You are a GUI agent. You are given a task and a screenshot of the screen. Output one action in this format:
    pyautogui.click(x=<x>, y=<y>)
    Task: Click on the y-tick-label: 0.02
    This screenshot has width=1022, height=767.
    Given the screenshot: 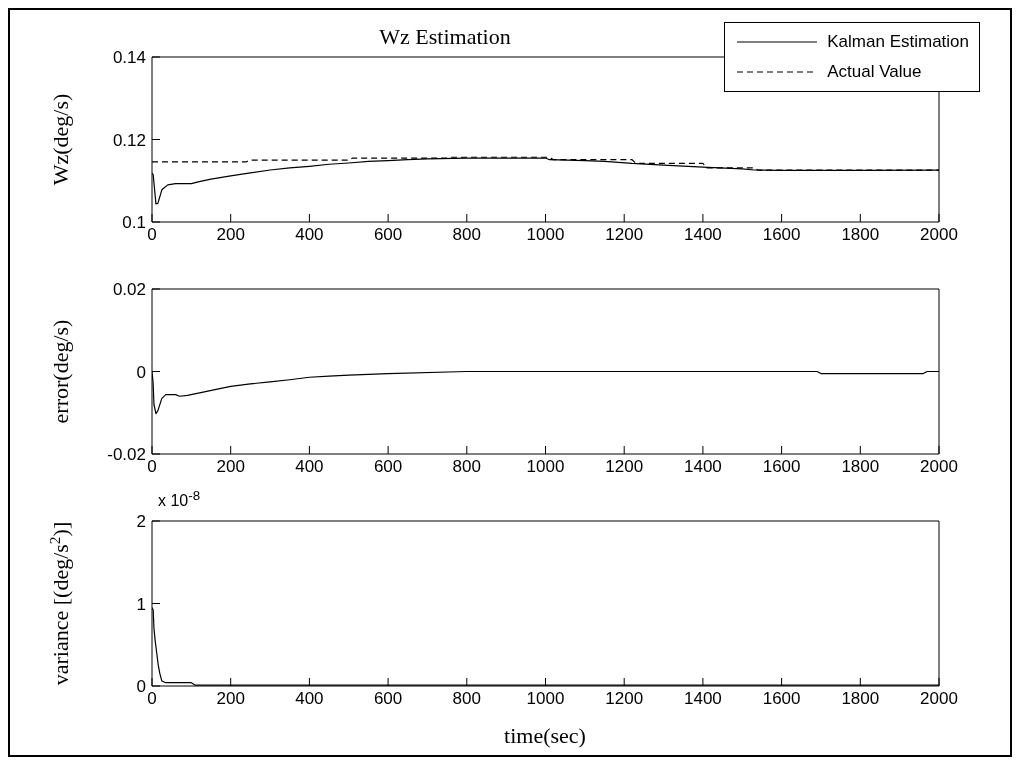 What is the action you would take?
    pyautogui.click(x=129, y=290)
    